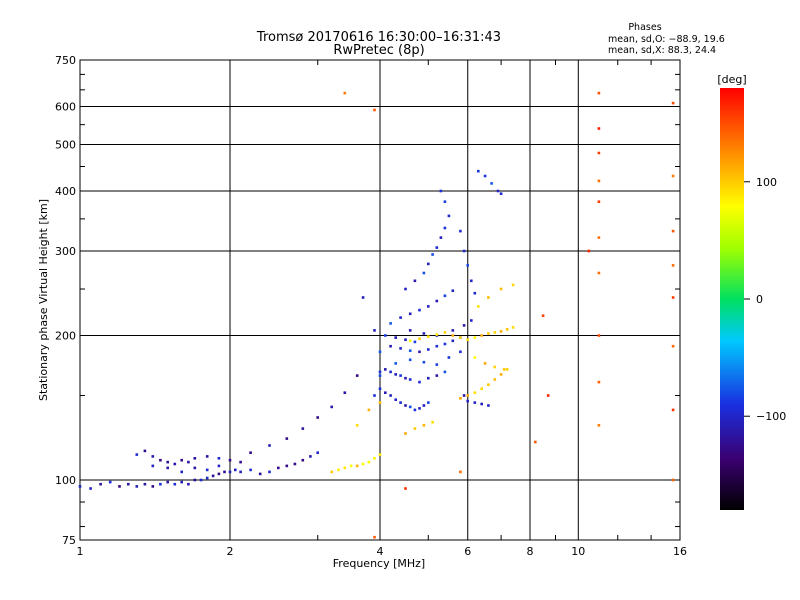  I want to click on x-tick-label: 2, so click(230, 551).